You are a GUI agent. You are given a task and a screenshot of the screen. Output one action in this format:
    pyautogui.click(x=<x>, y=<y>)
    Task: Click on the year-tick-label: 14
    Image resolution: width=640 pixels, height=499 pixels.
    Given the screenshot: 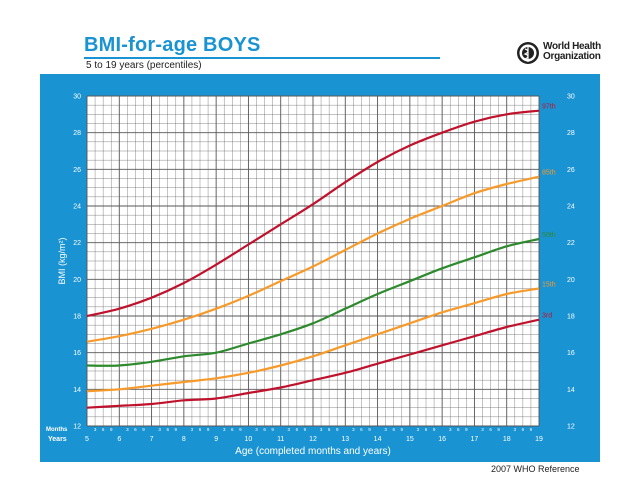 What is the action you would take?
    pyautogui.click(x=378, y=439)
    